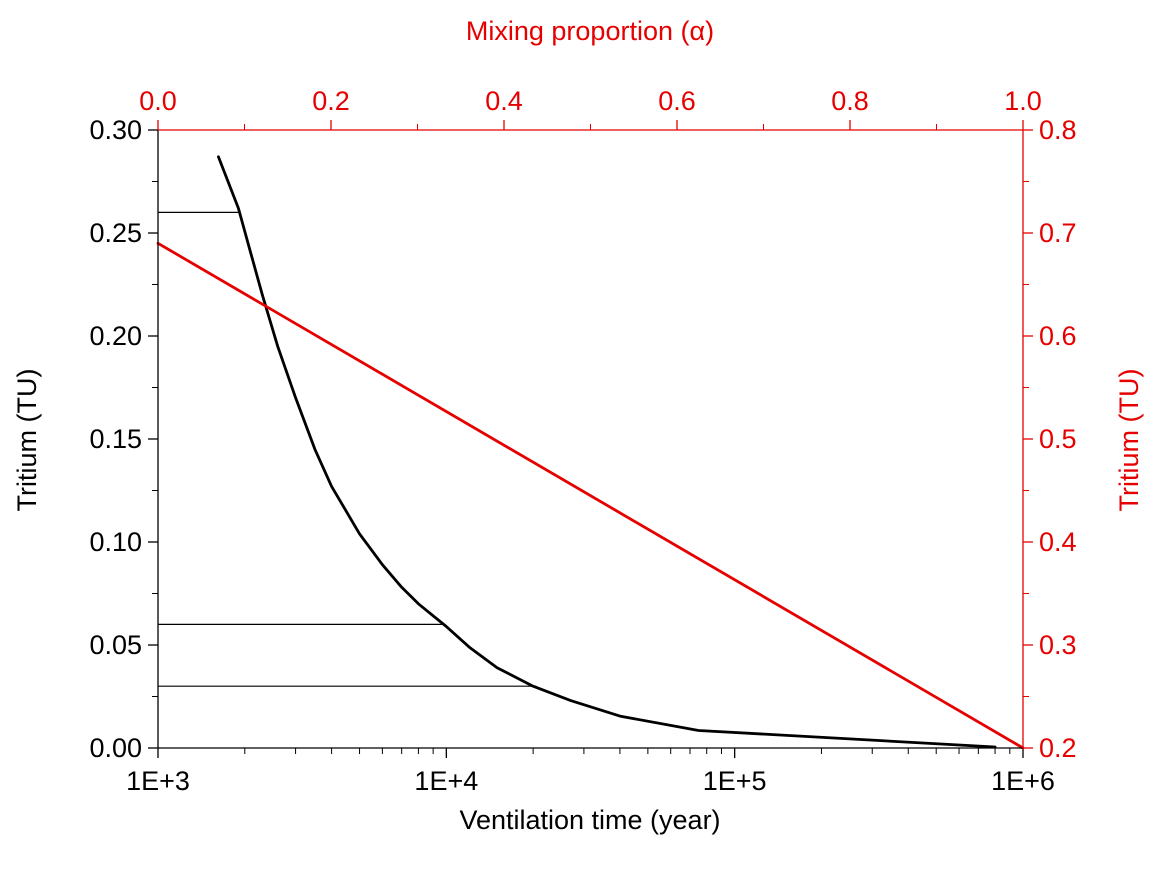 This screenshot has height=875, width=1154. I want to click on x2-tick-label: 0.8, so click(850, 101).